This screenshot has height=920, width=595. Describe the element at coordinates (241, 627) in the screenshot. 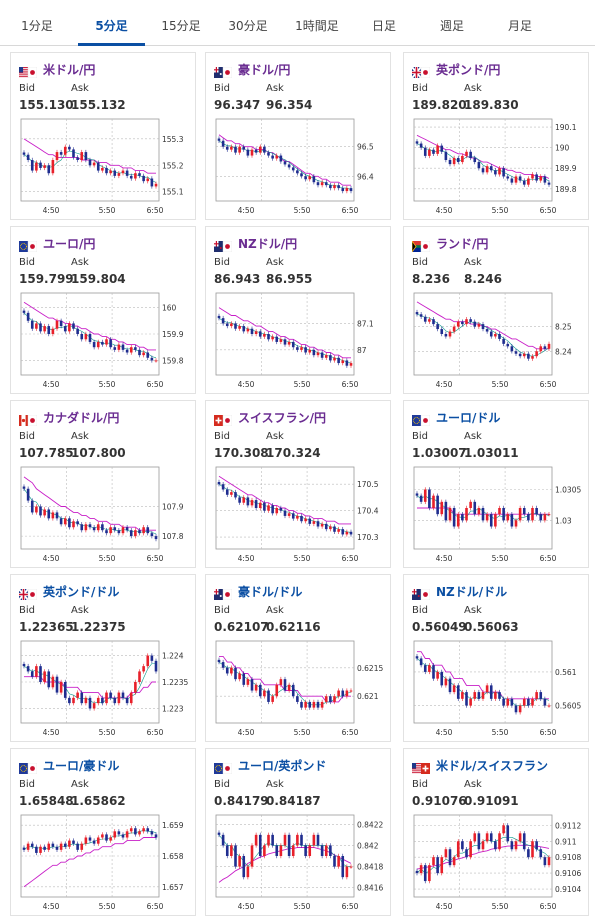

I see `bid-value: 0.62107` at that location.